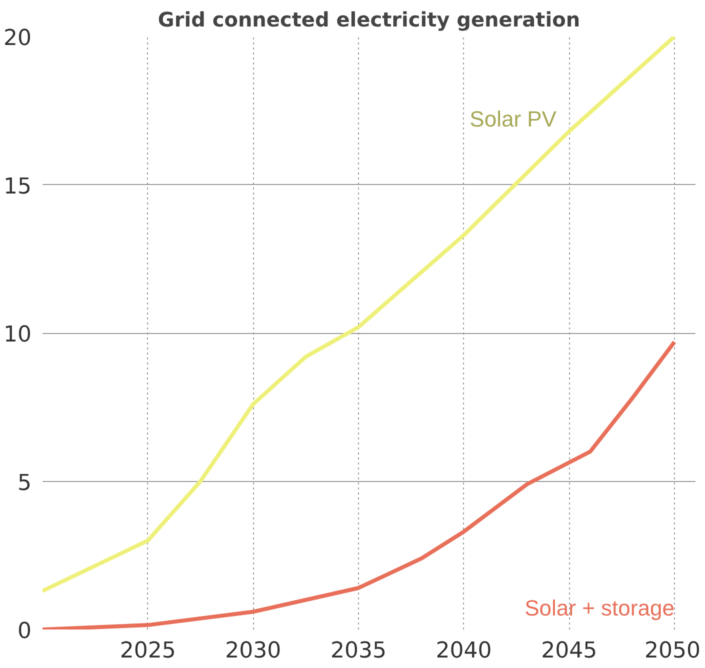 Image resolution: width=705 pixels, height=668 pixels. What do you see at coordinates (25, 483) in the screenshot?
I see `y-tick-label: 5` at bounding box center [25, 483].